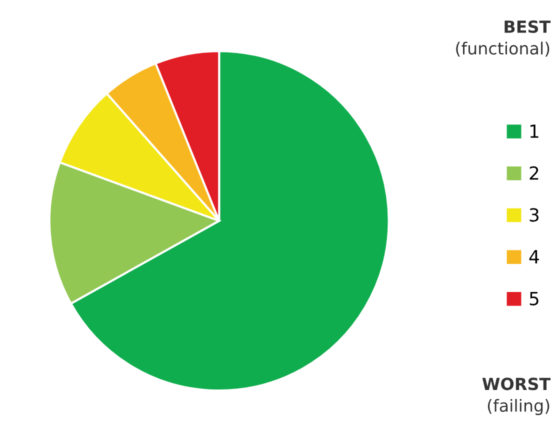 This screenshot has height=433, width=559. I want to click on legend-label: 4, so click(534, 257).